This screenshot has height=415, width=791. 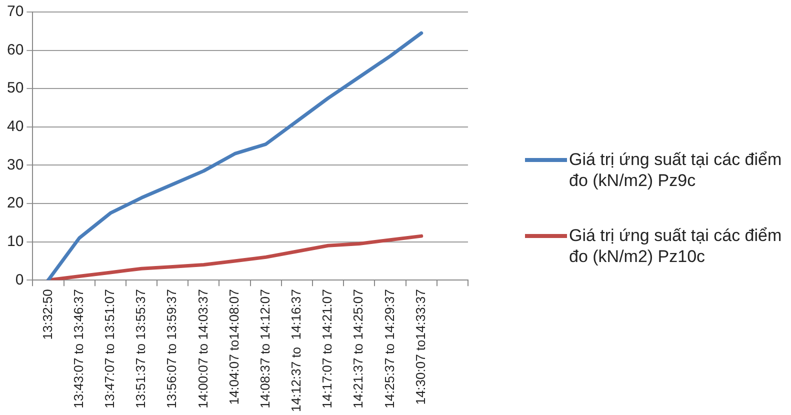 I want to click on legend-label: Giá trị ứng suất tại các điểm đo (kN/m2) Pz9c, so click(x=676, y=169).